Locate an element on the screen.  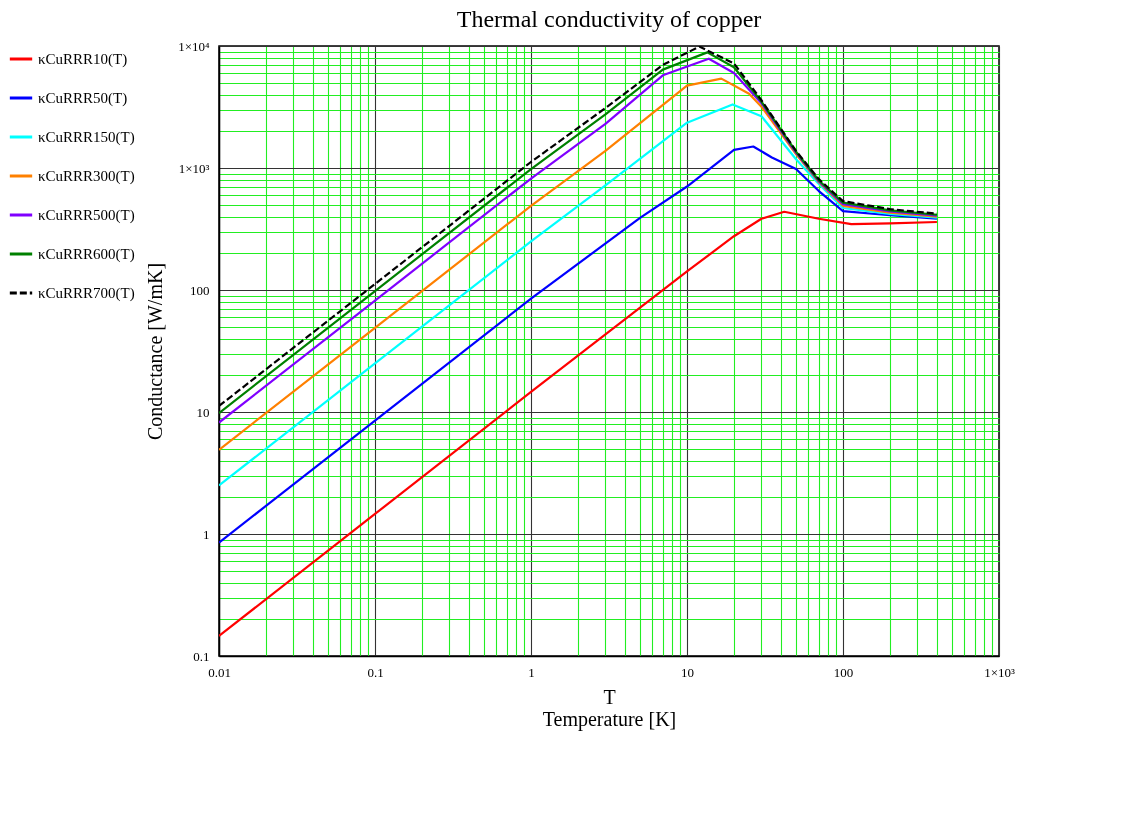
legend-label: κCuRRR10(T) is located at coordinates (83, 59).